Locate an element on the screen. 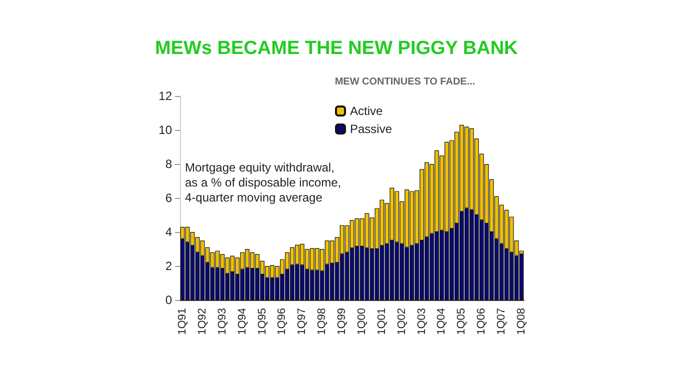 This screenshot has width=694, height=380. x-tick-label: 1Q95 is located at coordinates (262, 321).